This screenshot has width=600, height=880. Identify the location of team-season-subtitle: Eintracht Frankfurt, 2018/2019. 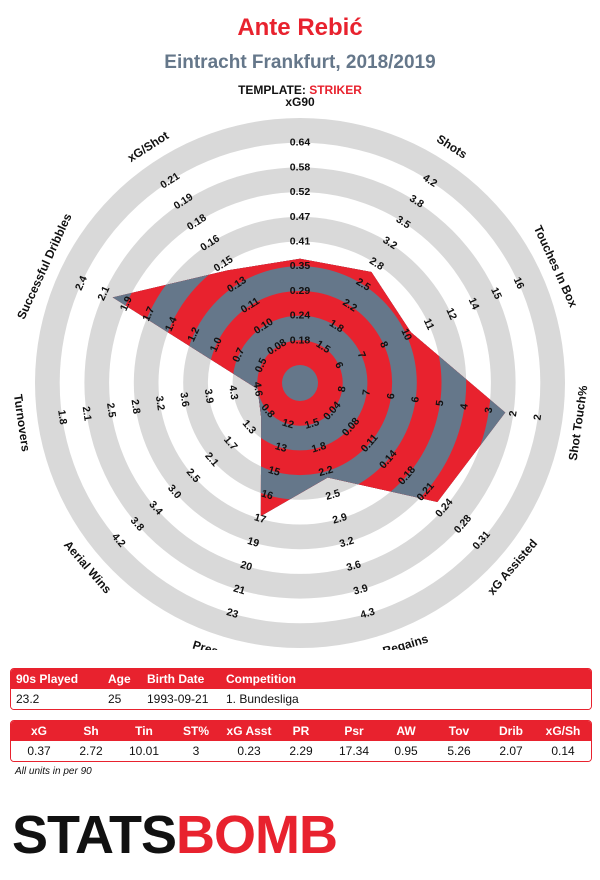
(300, 62).